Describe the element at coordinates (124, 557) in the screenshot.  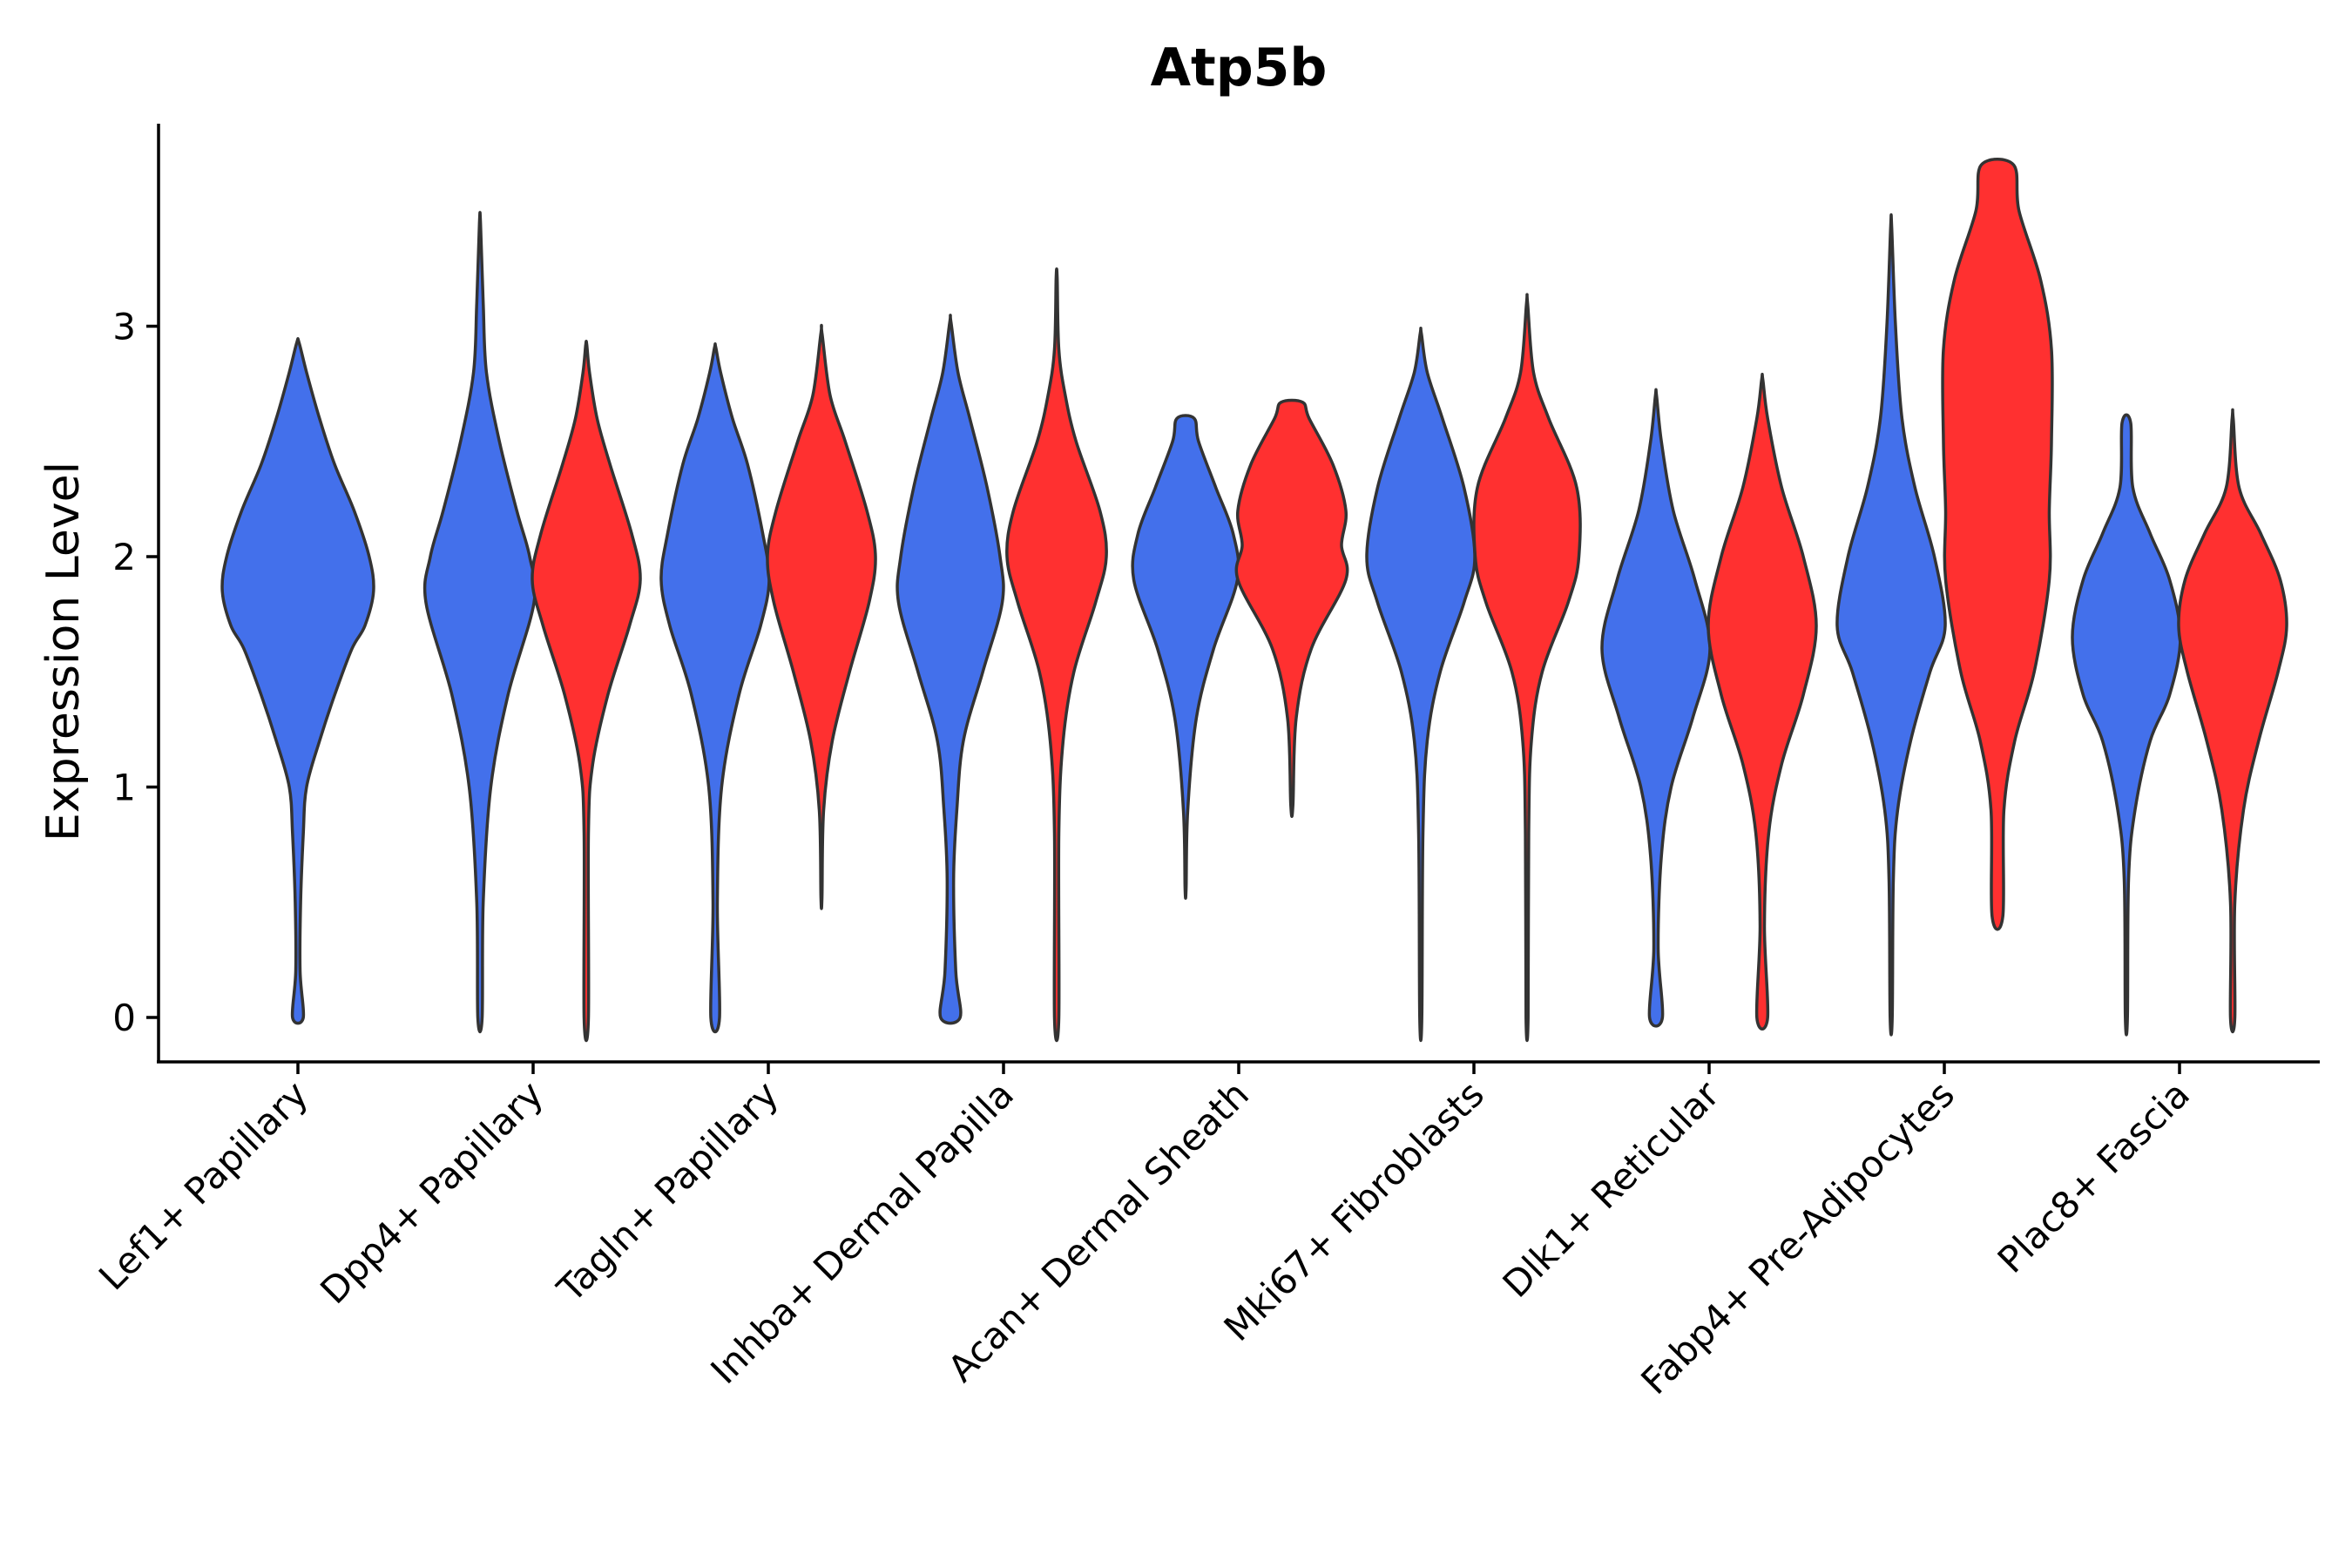
I see `y-tick-label: 2` at that location.